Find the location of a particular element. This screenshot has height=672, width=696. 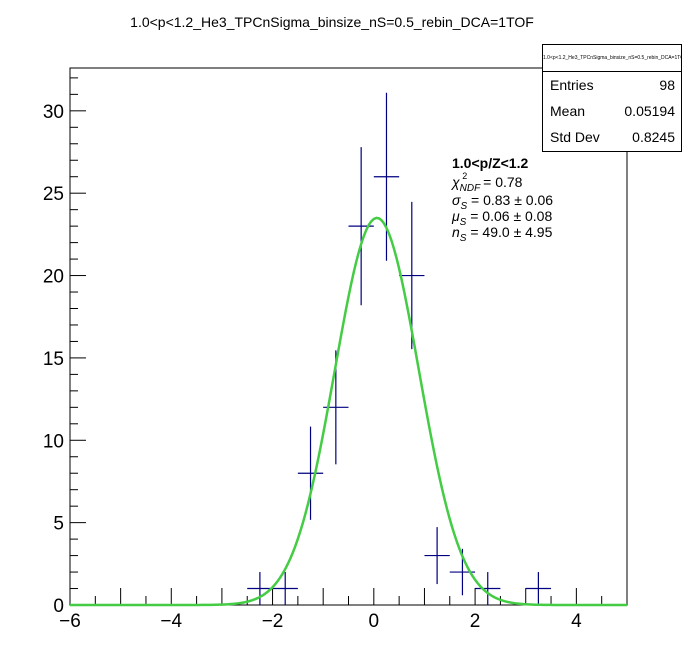

fit-mu: μS = 0.06 ± 0.08 is located at coordinates (501, 218).